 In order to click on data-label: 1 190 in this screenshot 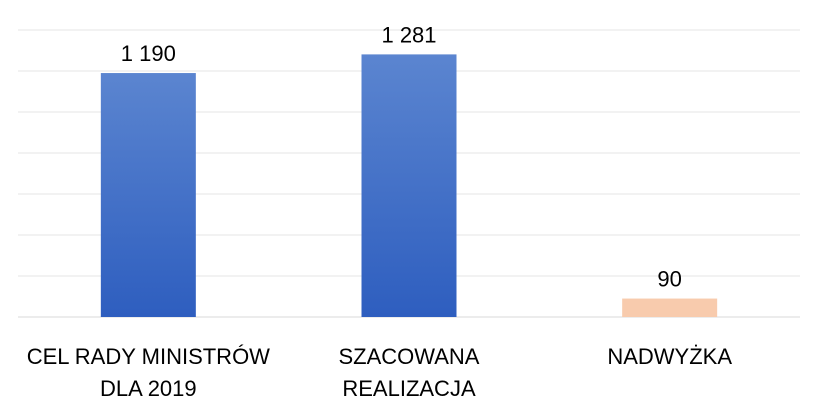, I will do `click(148, 53)`.